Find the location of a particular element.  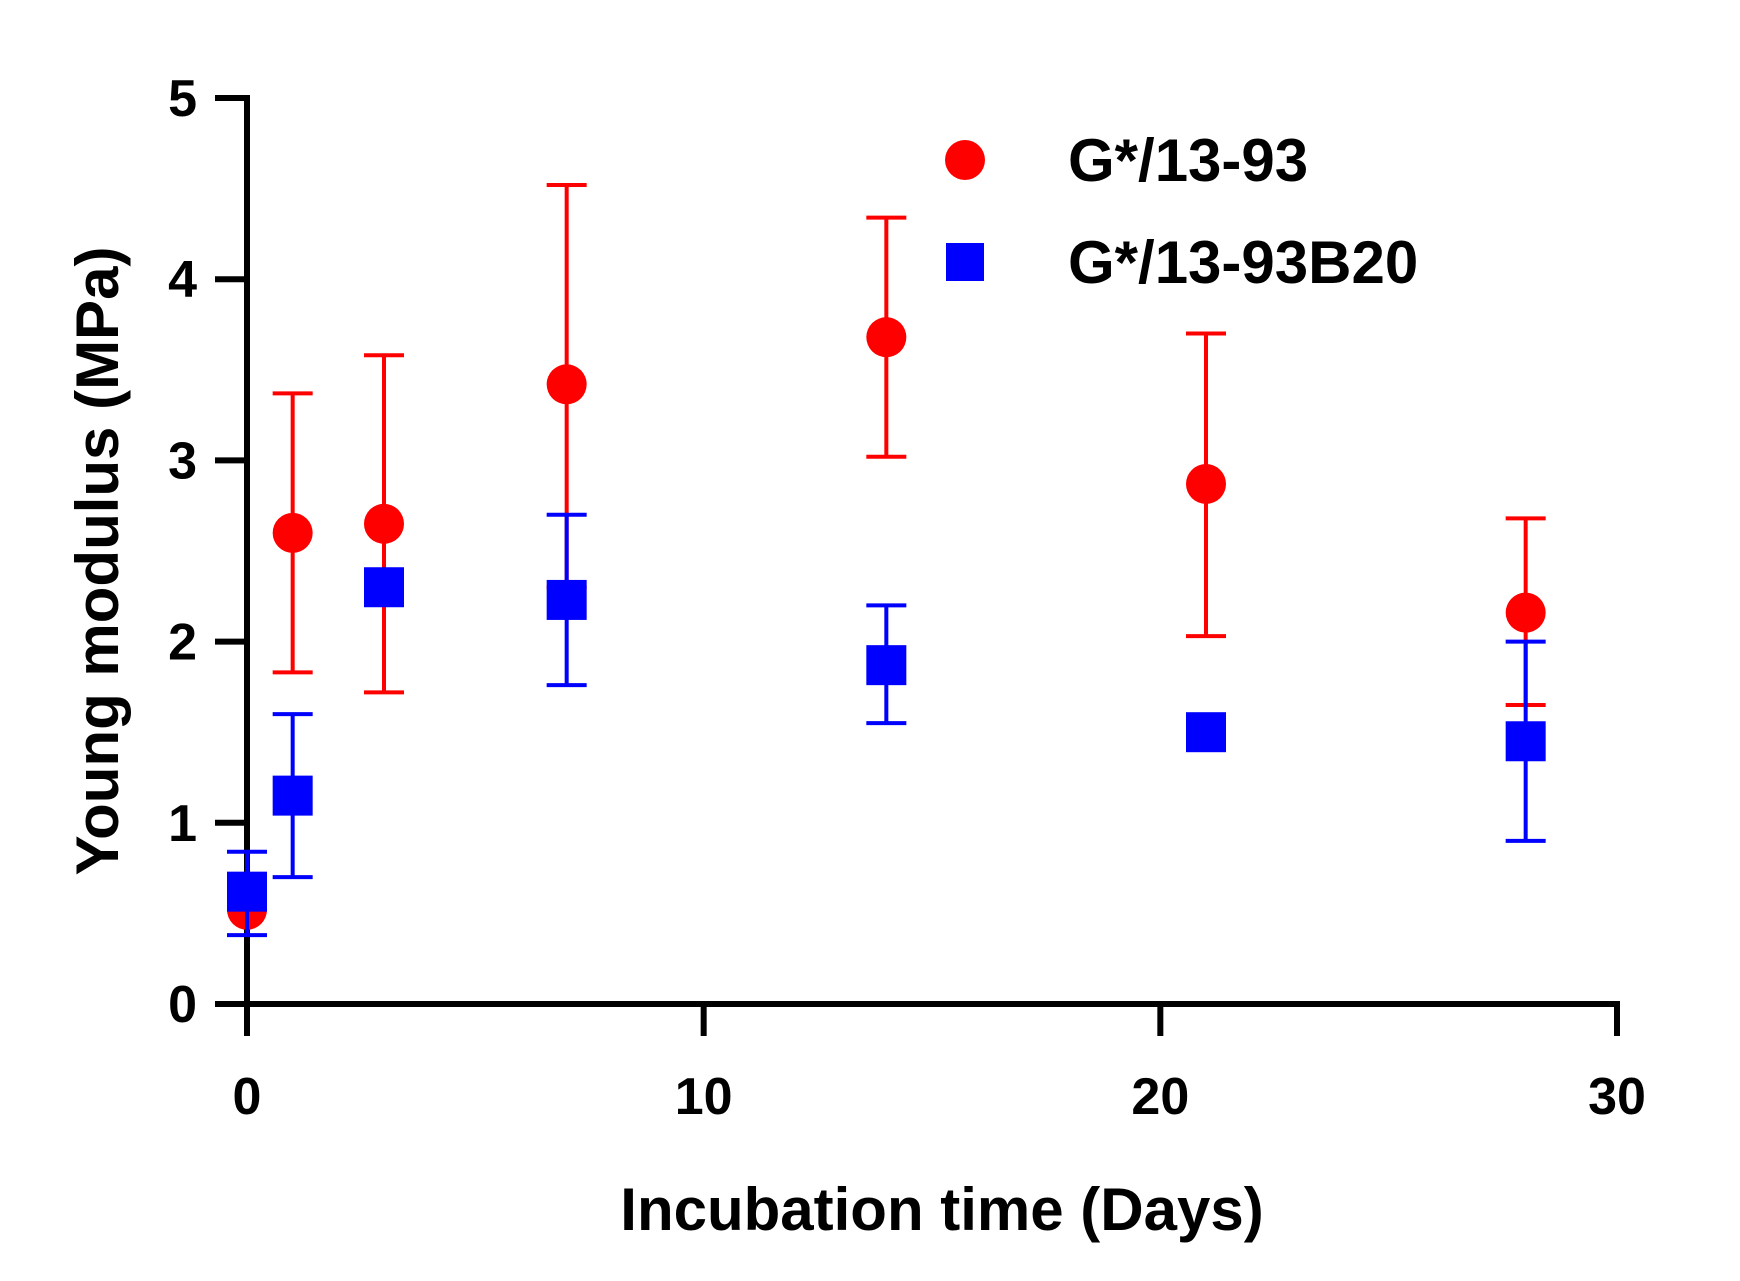

legend-label: G*/13-93 is located at coordinates (1188, 160).